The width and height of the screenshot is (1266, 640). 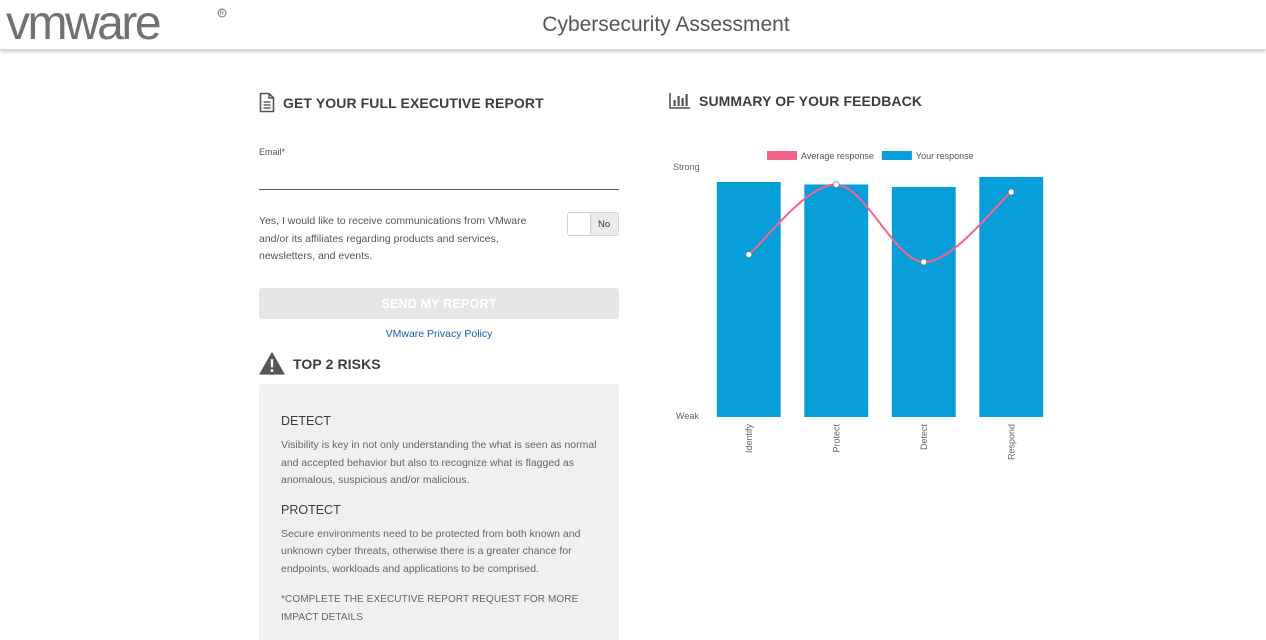 I want to click on send-report-button: SEND MY REPORT, so click(x=439, y=303).